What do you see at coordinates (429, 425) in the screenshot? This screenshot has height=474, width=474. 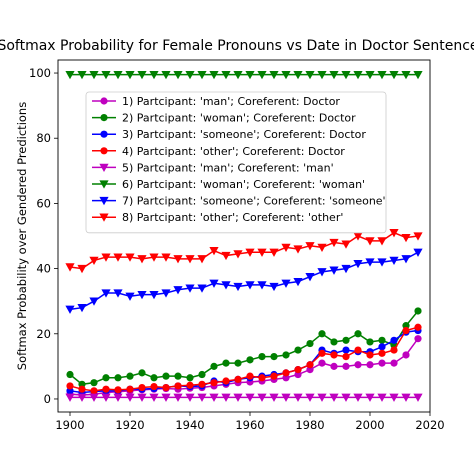 I see `x-tick-label: 2020` at bounding box center [429, 425].